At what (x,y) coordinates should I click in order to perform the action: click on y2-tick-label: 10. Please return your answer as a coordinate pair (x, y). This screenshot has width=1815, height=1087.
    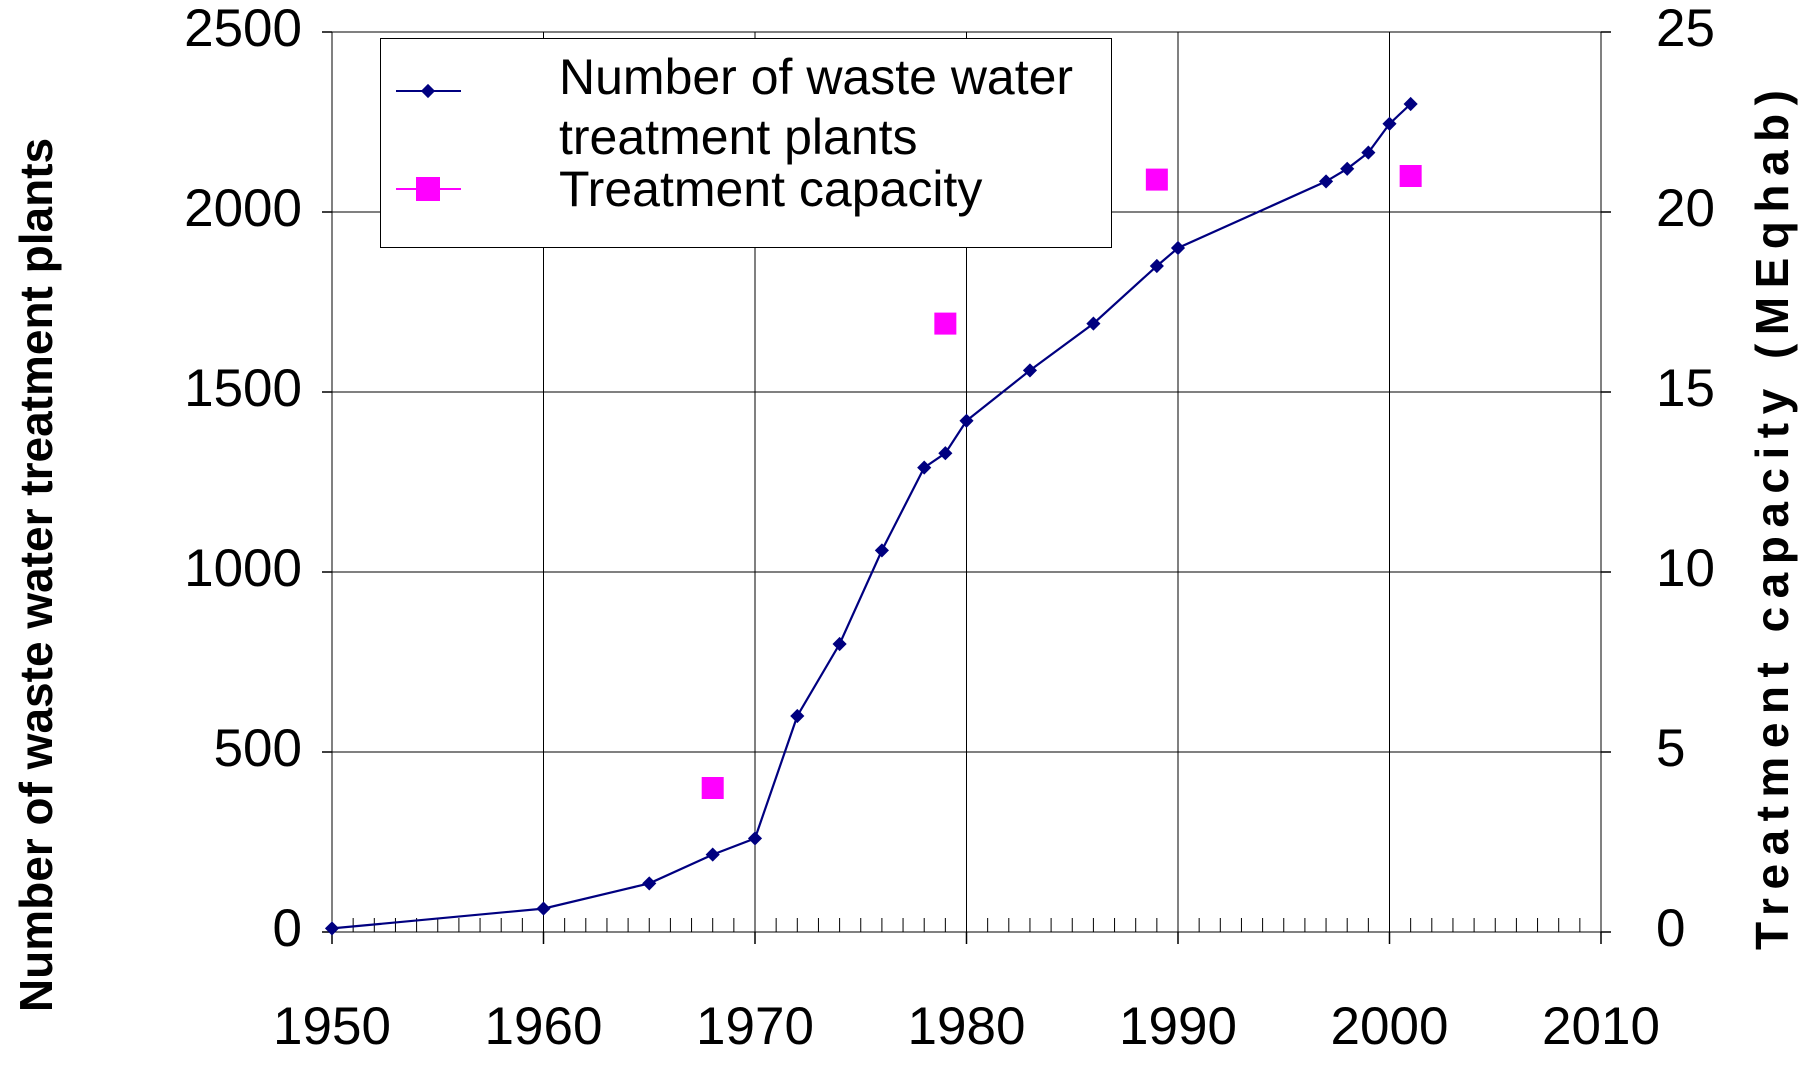
    Looking at the image, I should click on (1685, 568).